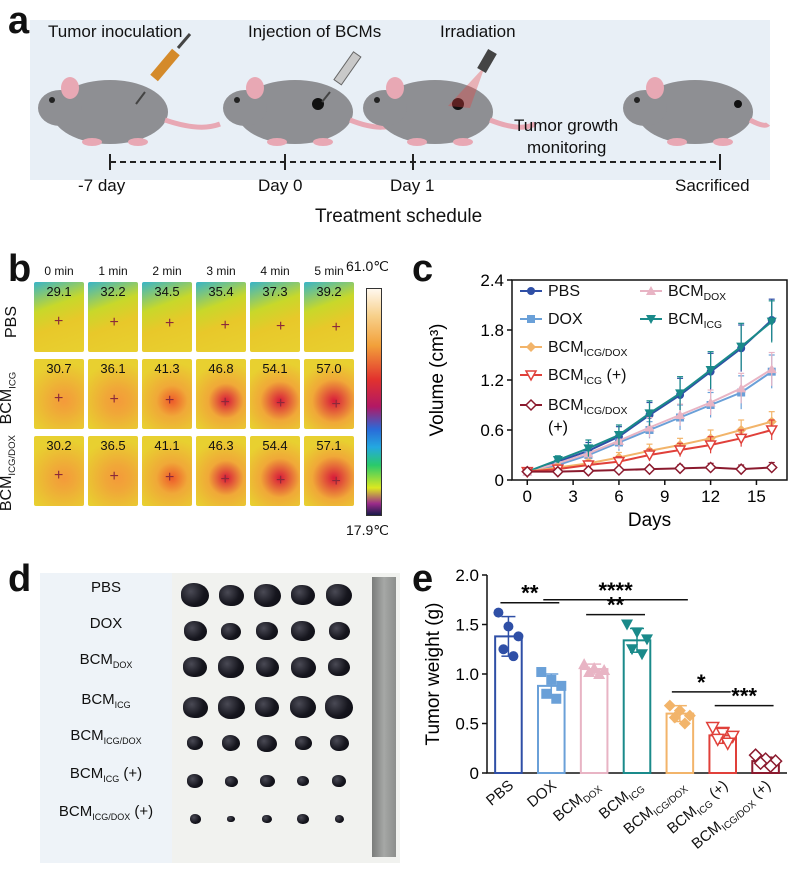 This screenshot has width=797, height=870. I want to click on legend-entry: BCMICG (+), so click(573, 377).